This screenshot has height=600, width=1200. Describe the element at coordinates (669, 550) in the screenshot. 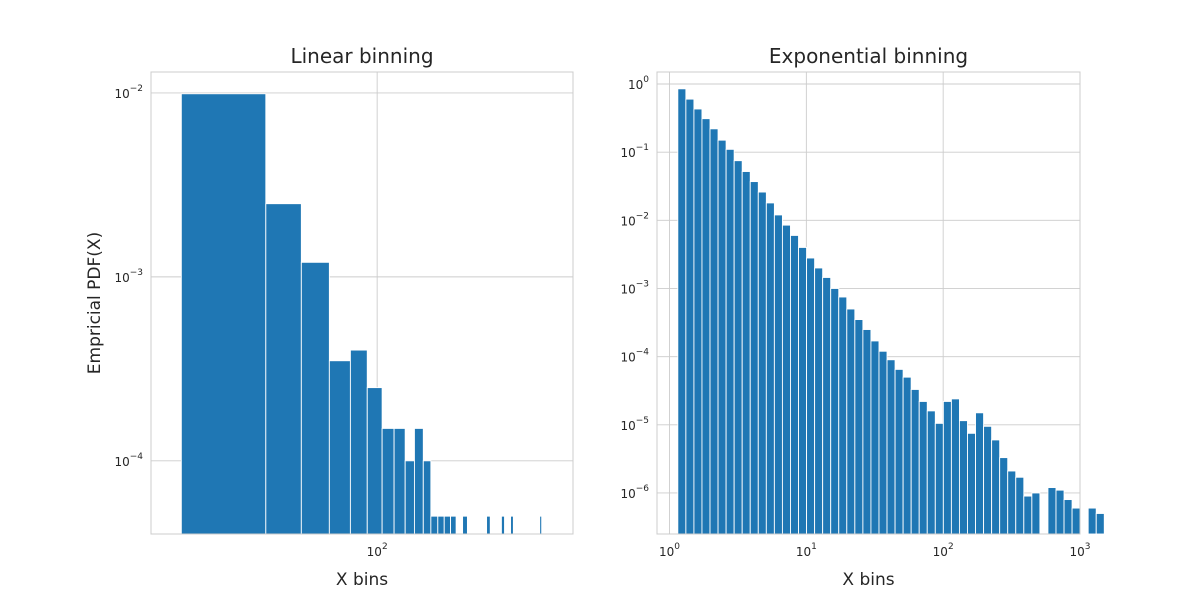

I see `x-tick-label: 10⁰` at that location.